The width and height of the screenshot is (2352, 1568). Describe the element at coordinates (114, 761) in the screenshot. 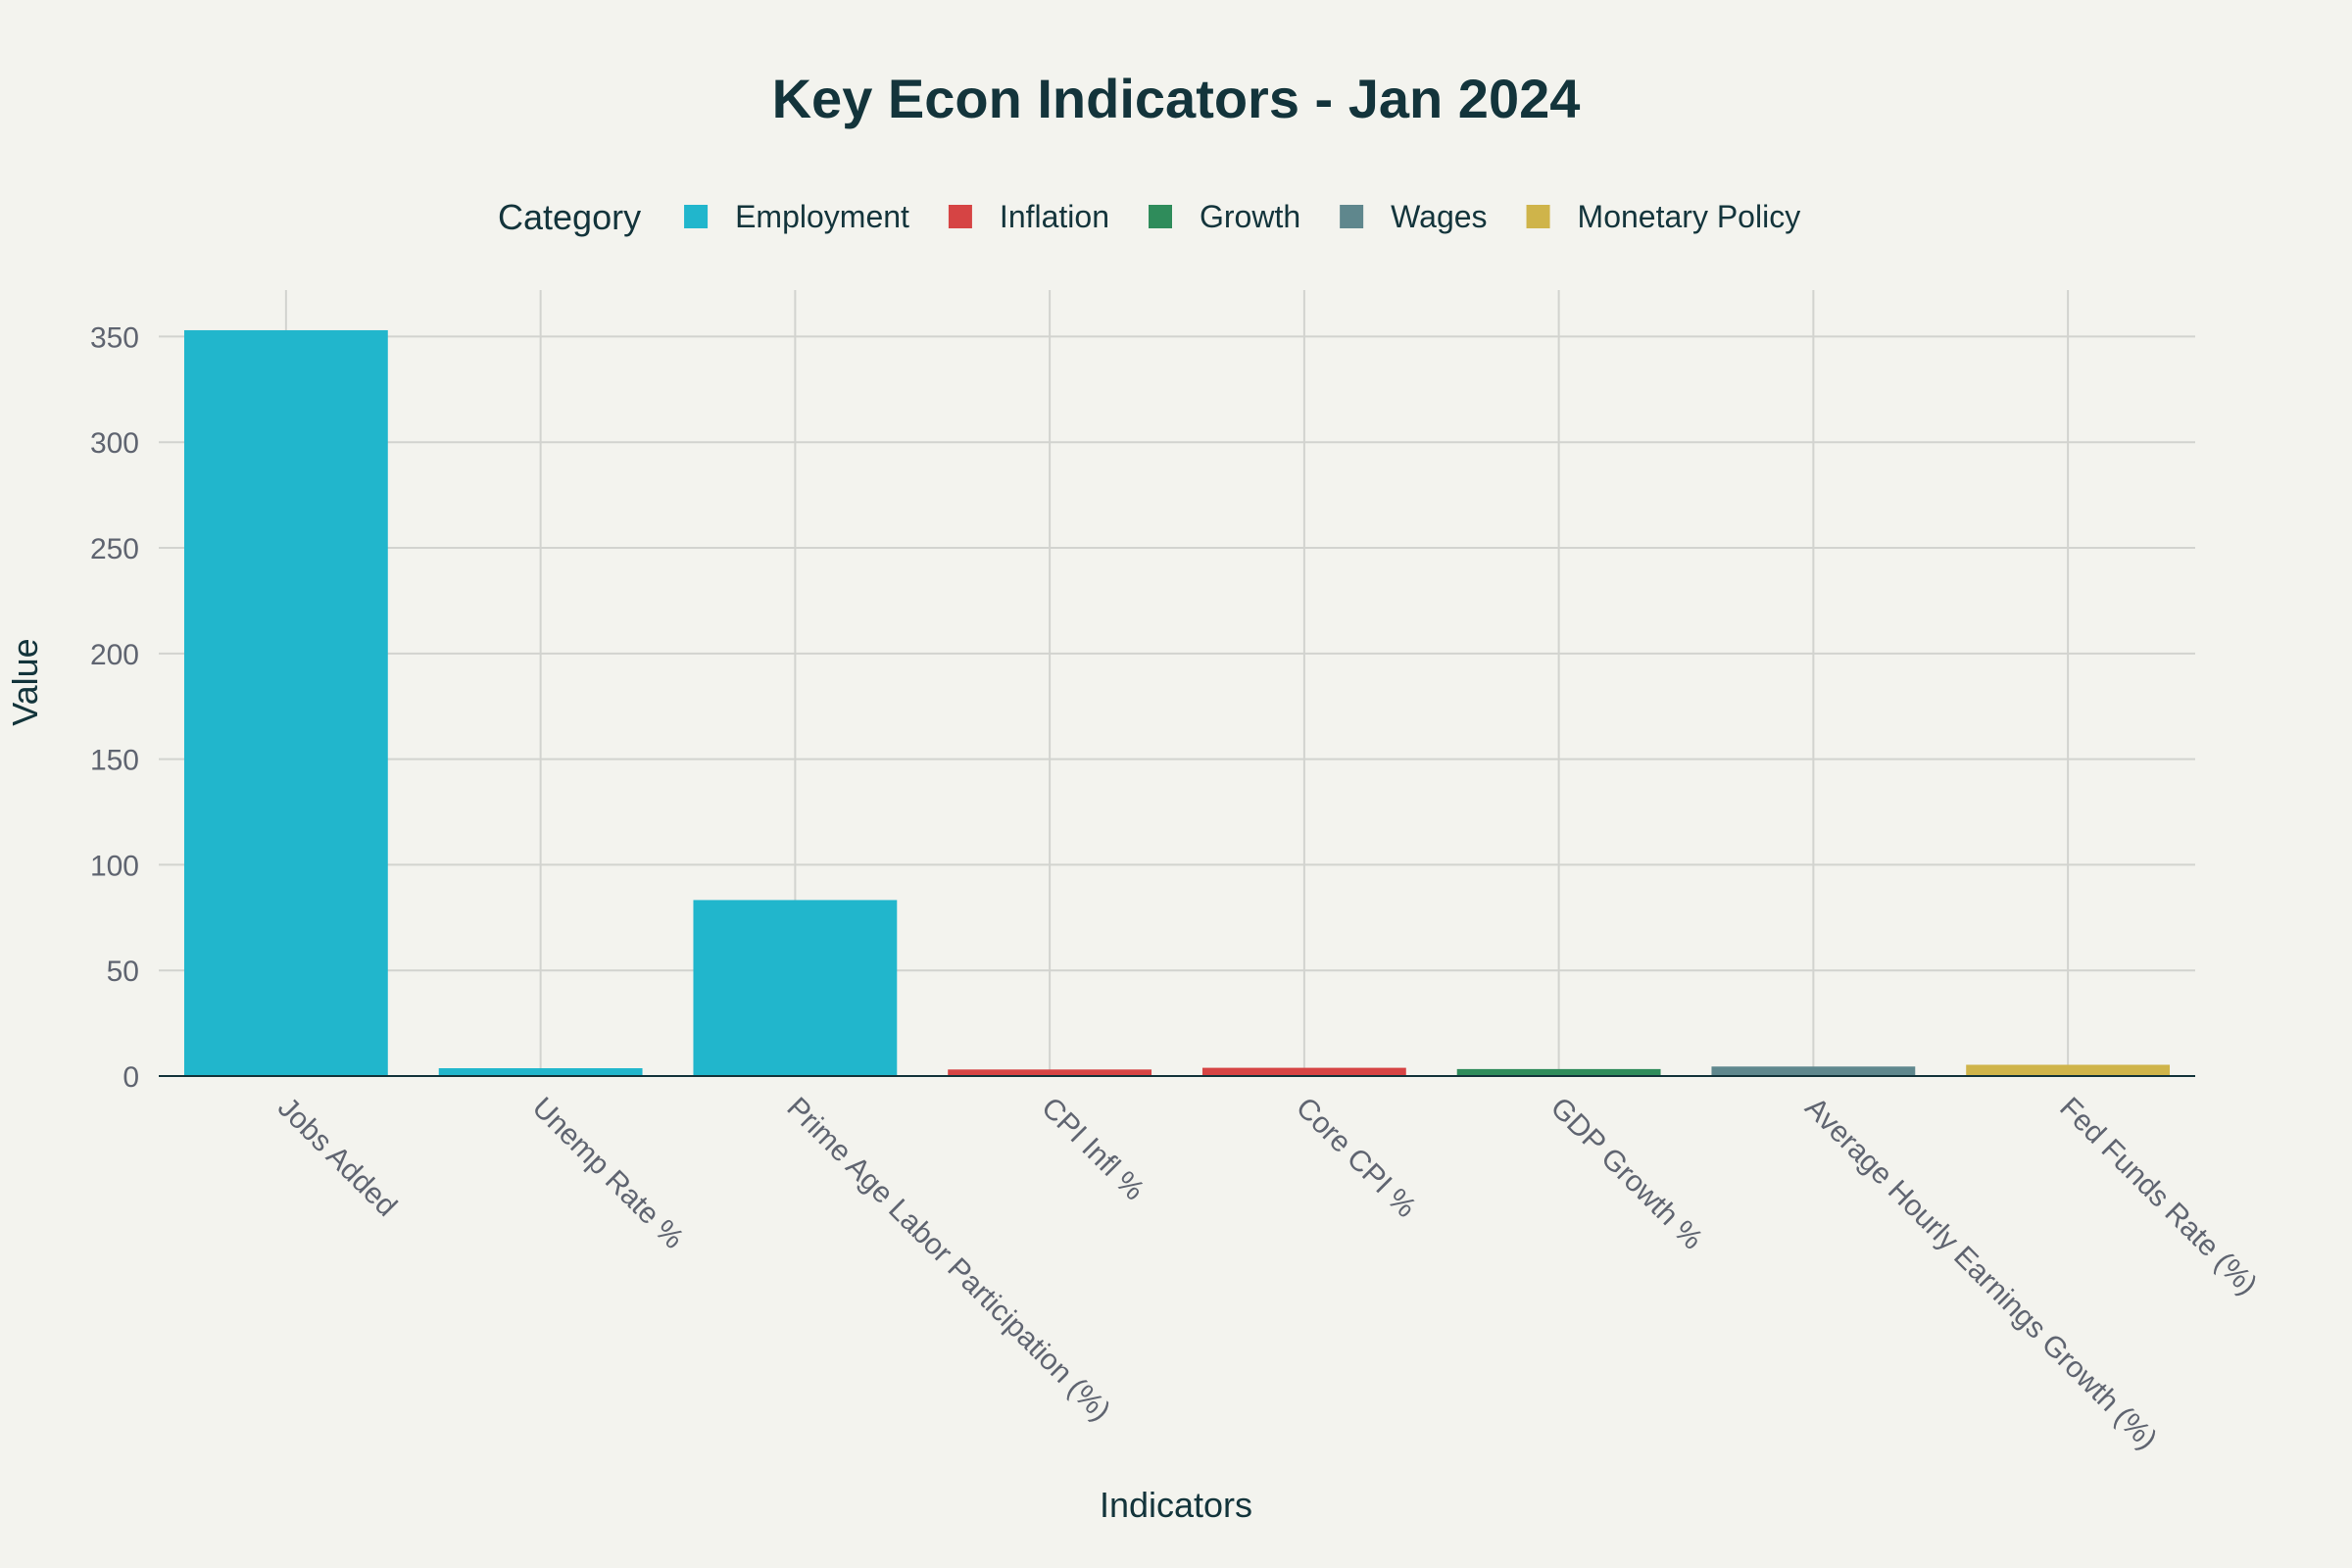

I see `y-tick-label: 150` at that location.